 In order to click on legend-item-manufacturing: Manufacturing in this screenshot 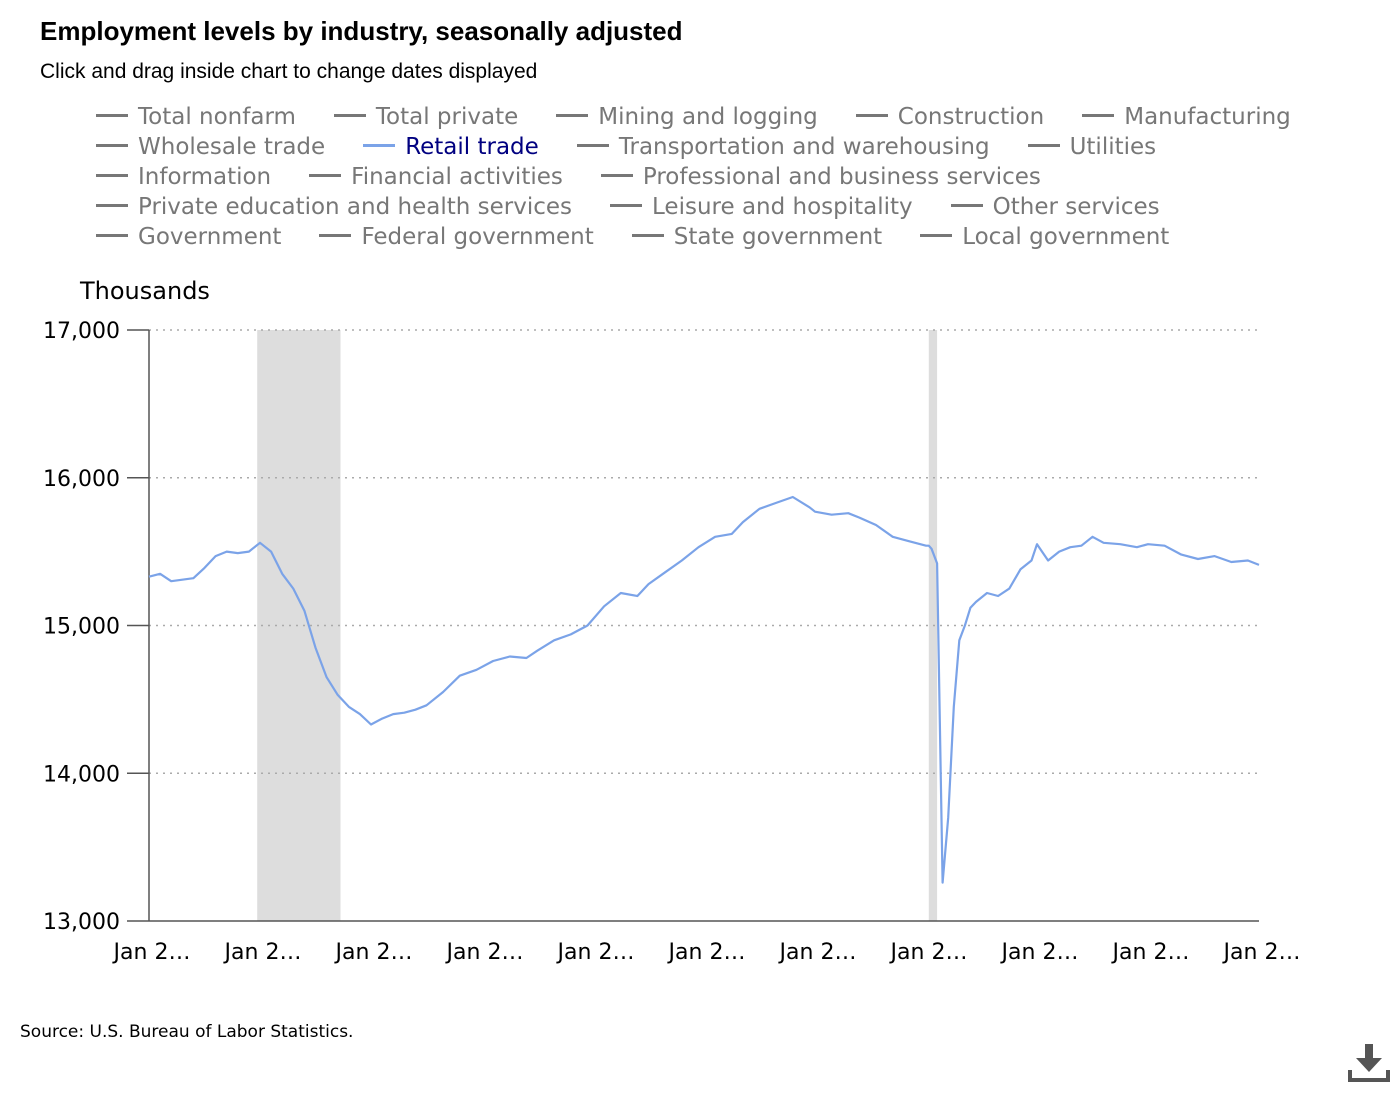, I will do `click(1186, 117)`.